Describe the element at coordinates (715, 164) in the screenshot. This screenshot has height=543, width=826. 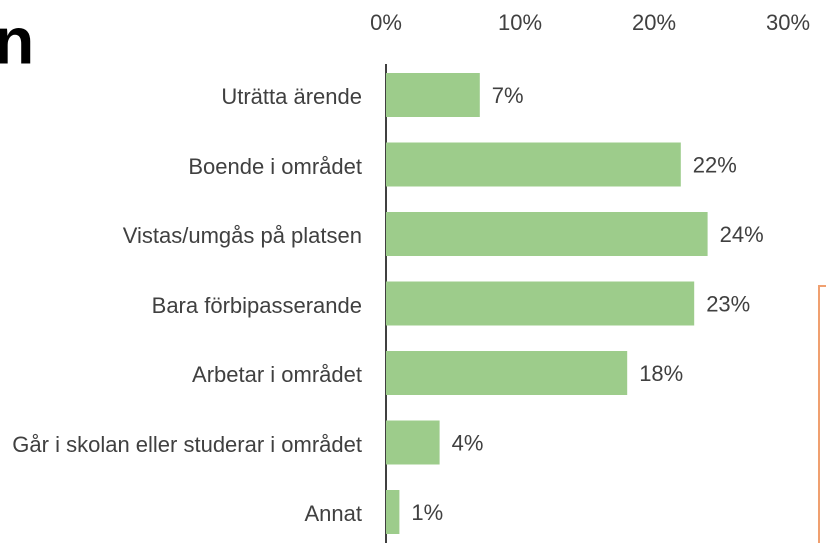
I see `data-label: 22%` at that location.